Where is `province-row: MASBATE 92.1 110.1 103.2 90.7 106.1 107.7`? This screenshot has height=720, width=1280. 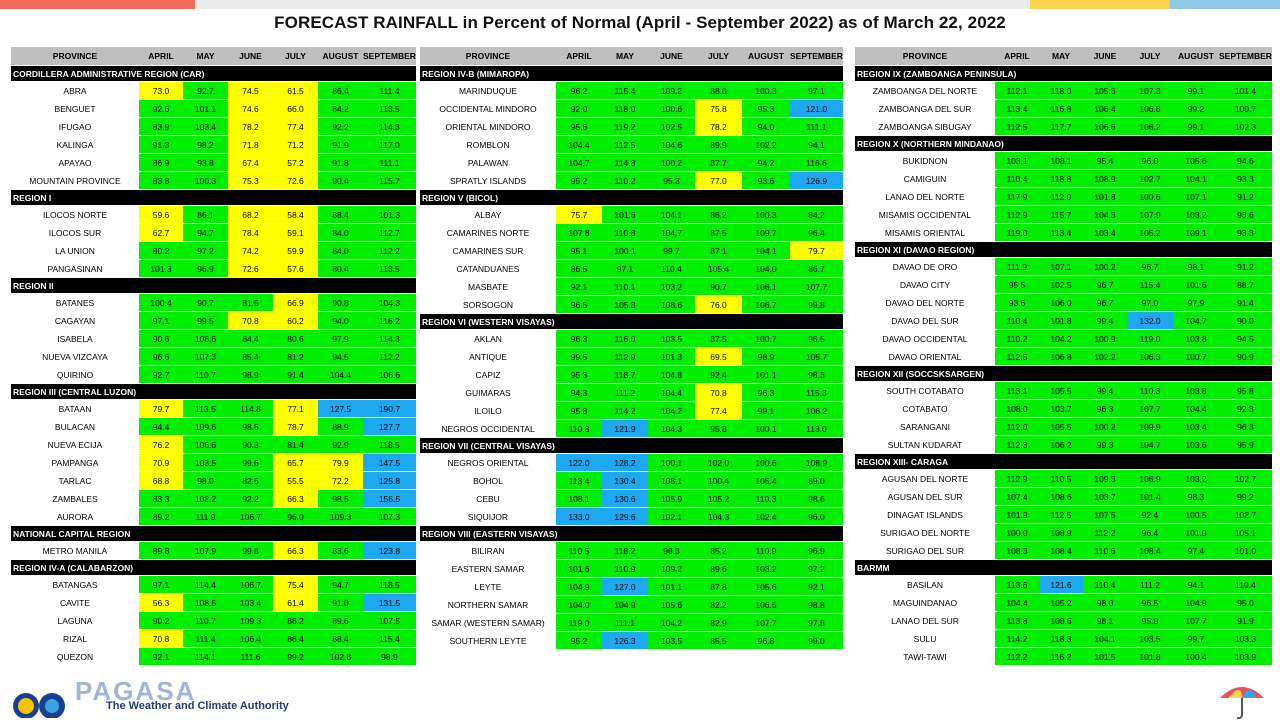
province-row: MASBATE 92.1 110.1 103.2 90.7 106.1 107.7 is located at coordinates (631, 286).